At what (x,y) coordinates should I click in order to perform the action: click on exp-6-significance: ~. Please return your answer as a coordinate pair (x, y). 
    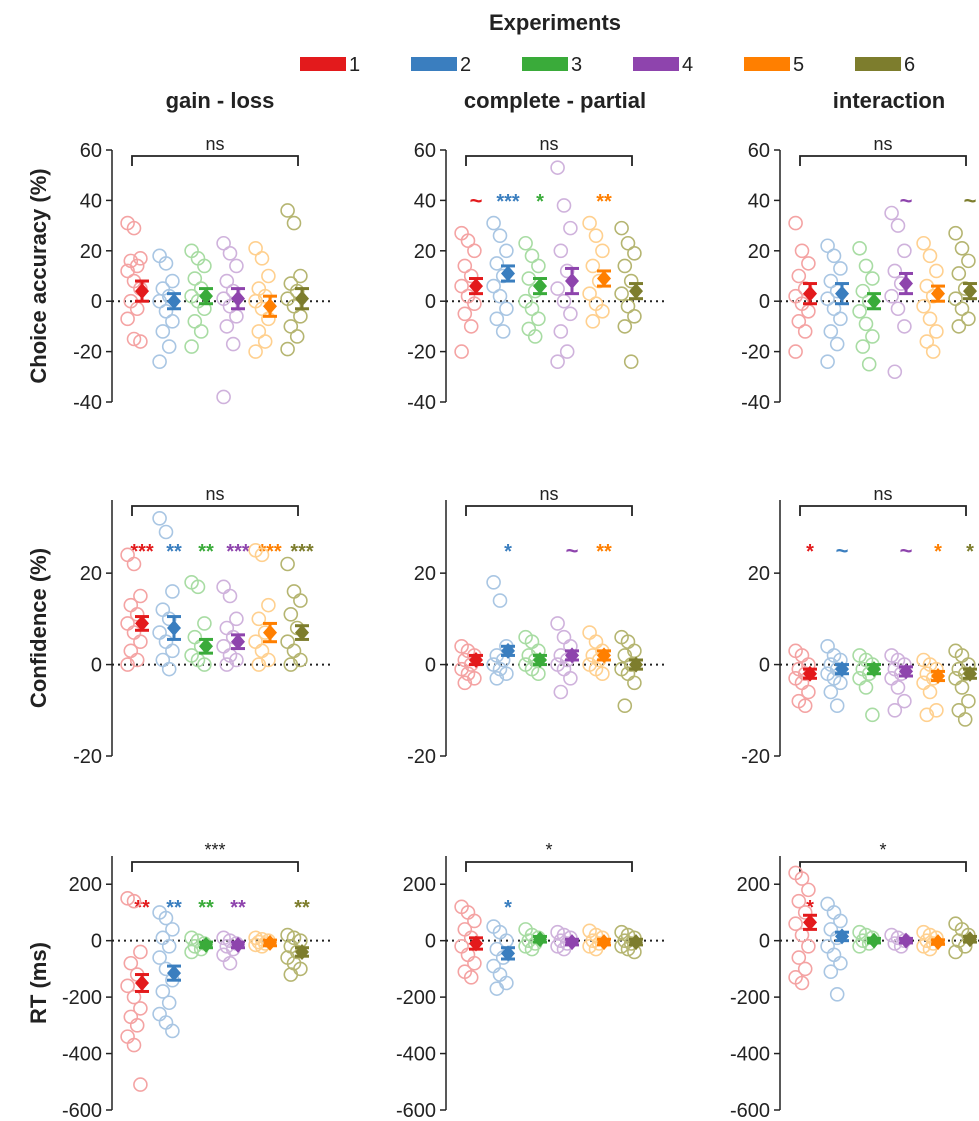
    Looking at the image, I should click on (970, 200).